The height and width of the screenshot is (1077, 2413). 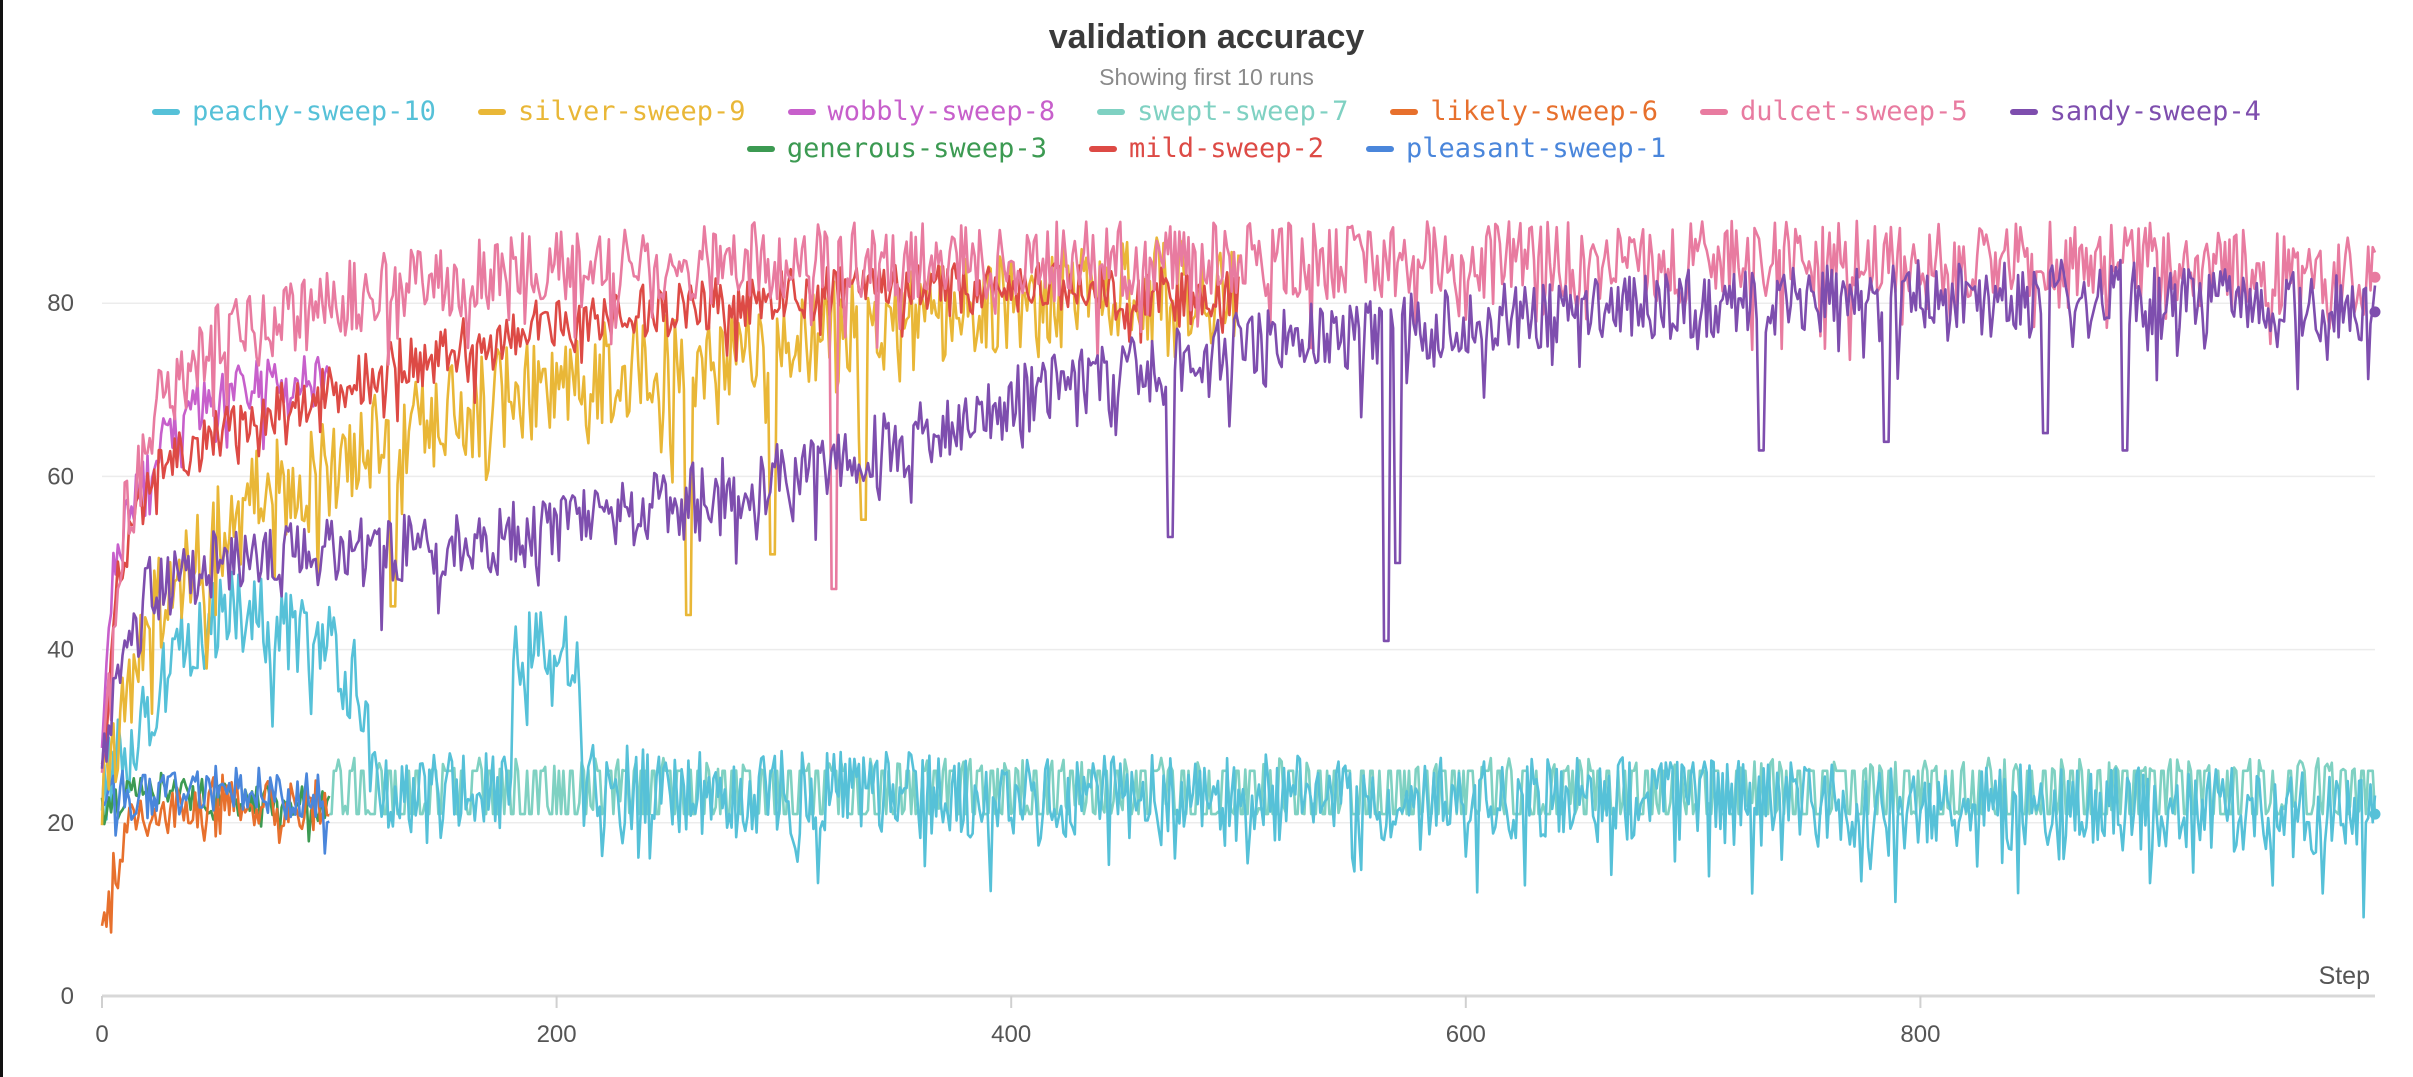 I want to click on chart-subtitle: Showing first 10 runs, so click(x=1206, y=77).